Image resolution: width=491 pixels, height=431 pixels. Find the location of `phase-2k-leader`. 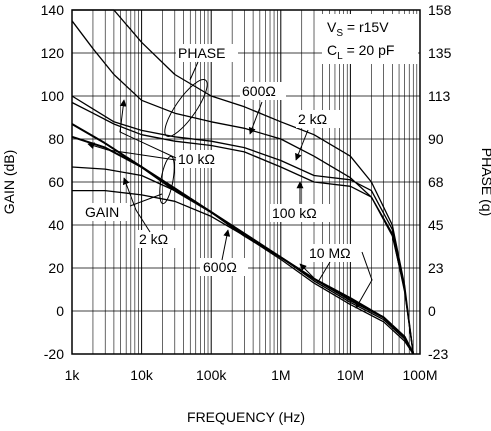

phase-2k-leader is located at coordinates (302, 145).